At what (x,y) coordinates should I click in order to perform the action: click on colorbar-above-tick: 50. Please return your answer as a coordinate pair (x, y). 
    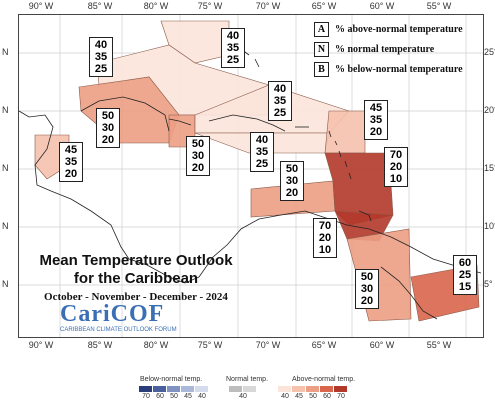
    Looking at the image, I should click on (313, 396).